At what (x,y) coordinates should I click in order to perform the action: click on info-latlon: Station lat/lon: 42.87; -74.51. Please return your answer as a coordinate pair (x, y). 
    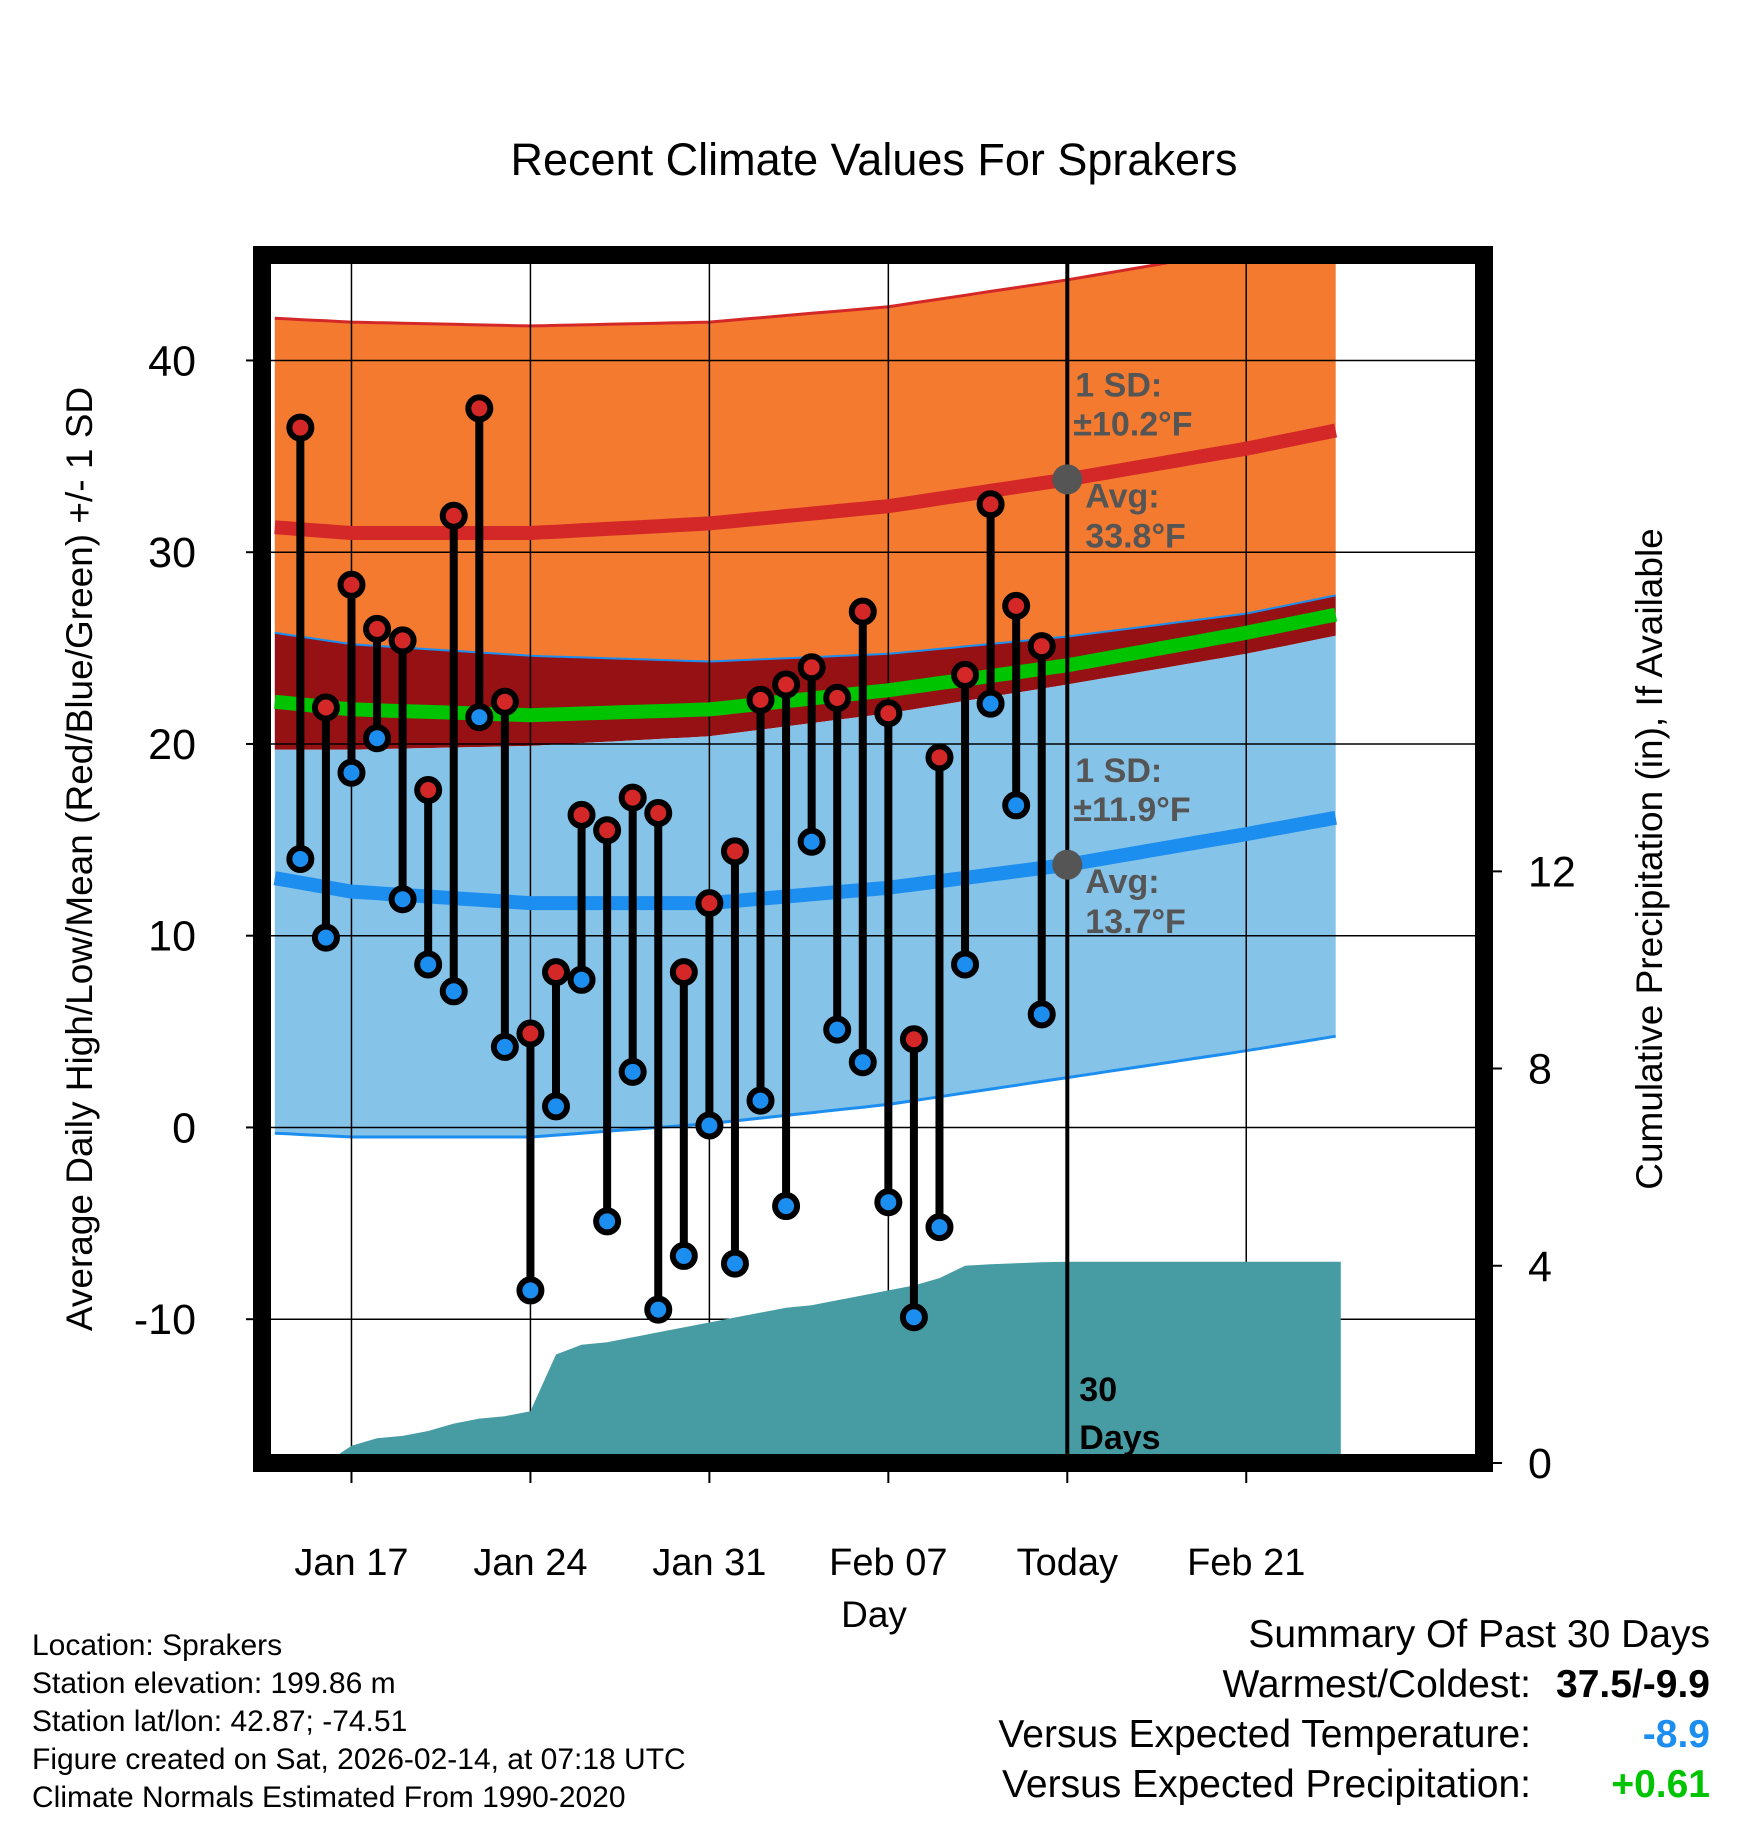
    Looking at the image, I should click on (220, 1721).